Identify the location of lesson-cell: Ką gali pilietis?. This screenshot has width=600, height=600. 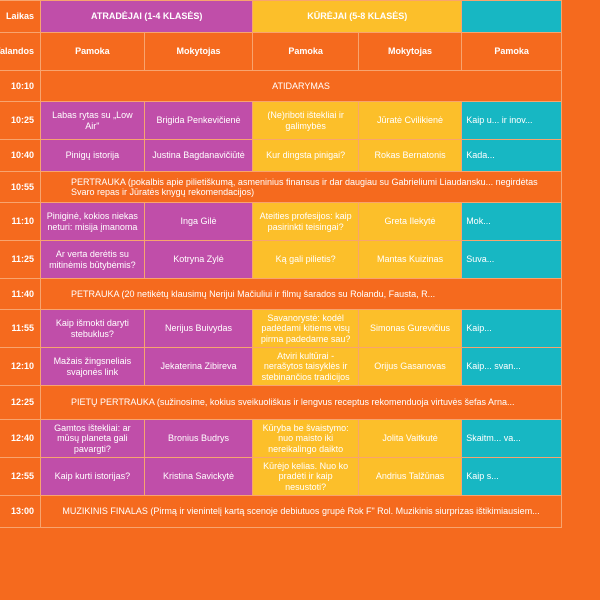
(305, 259).